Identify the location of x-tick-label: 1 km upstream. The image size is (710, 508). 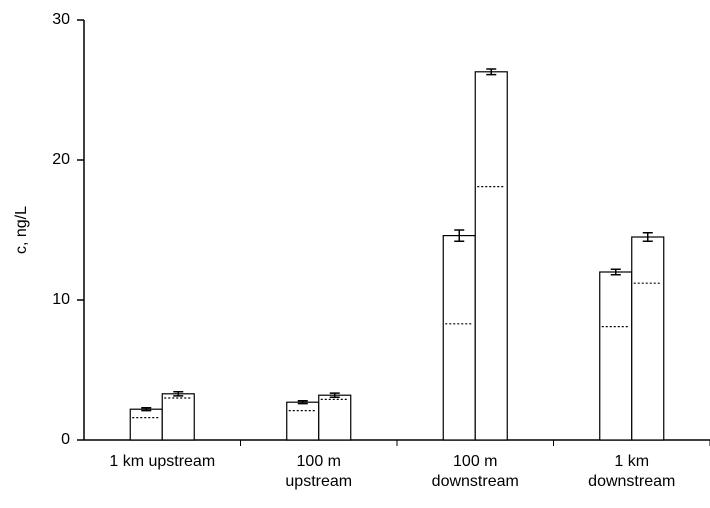
(162, 461).